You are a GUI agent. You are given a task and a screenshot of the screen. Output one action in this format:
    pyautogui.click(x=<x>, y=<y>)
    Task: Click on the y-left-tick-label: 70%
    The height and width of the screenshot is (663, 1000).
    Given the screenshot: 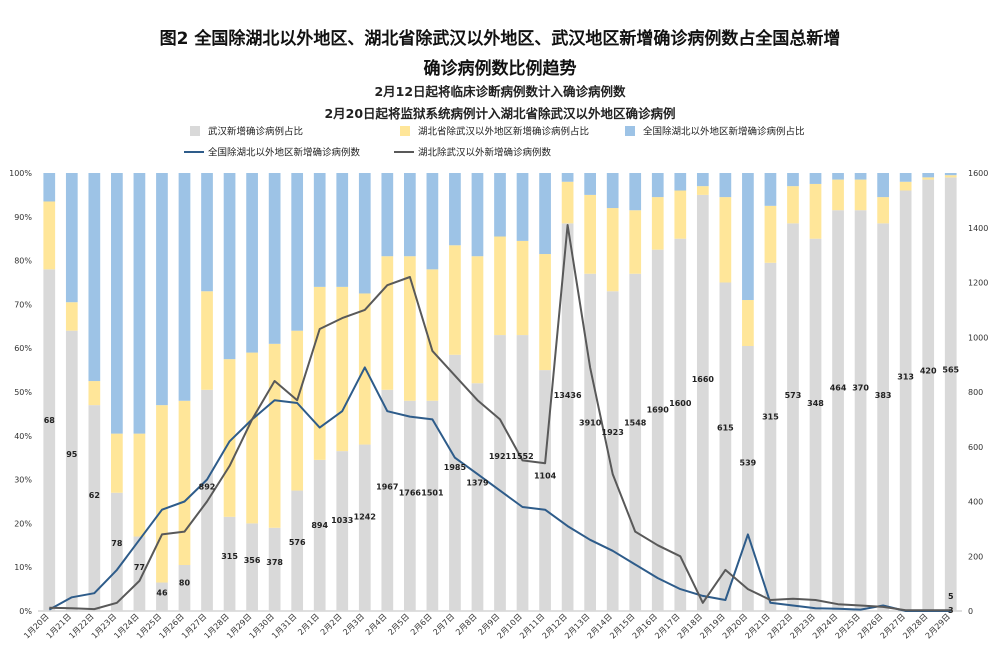 What is the action you would take?
    pyautogui.click(x=23, y=304)
    